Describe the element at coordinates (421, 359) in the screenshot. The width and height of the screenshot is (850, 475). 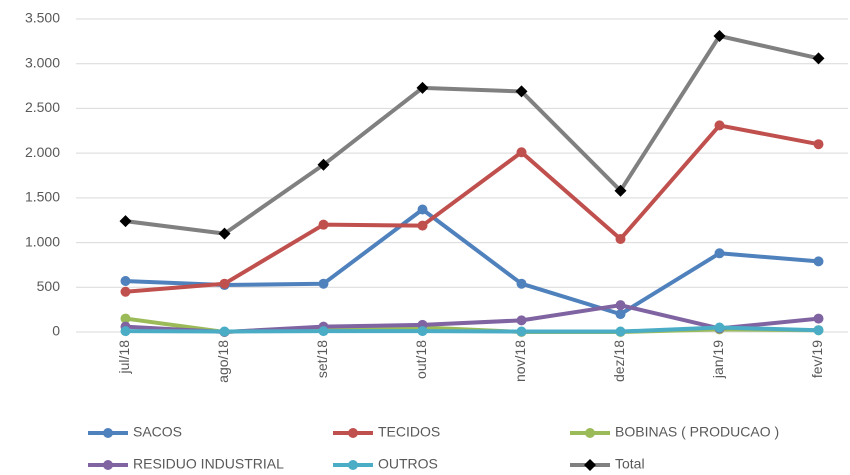
I see `x-tick-label: out/18` at that location.